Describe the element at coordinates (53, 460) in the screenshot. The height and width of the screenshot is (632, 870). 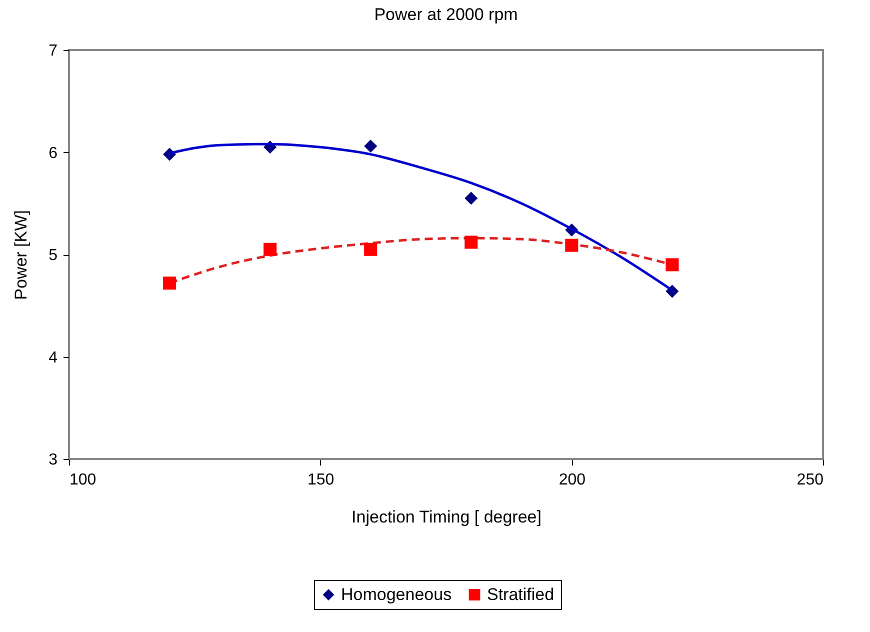
I see `y-tick-label: 3` at that location.